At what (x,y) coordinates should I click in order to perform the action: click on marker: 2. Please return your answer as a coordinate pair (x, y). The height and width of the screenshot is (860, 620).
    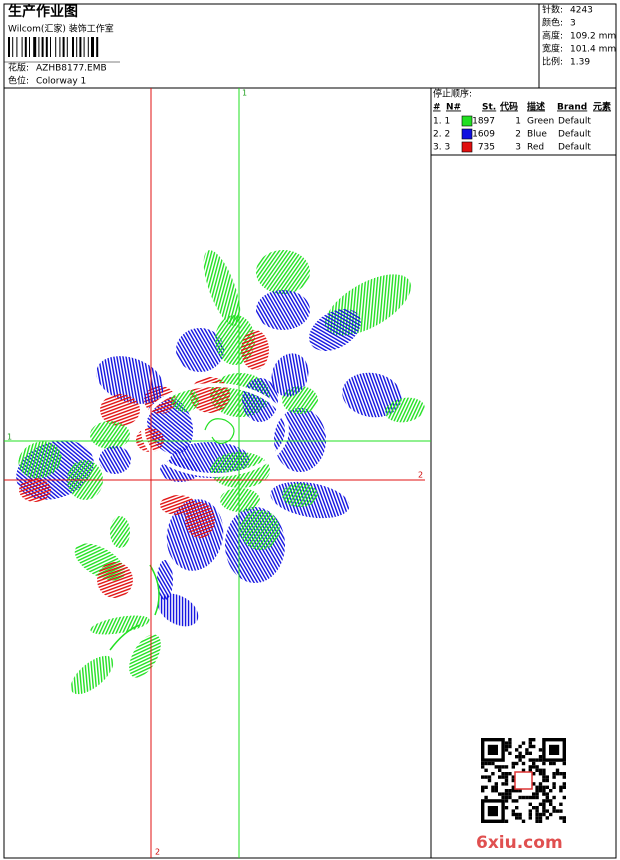
    Looking at the image, I should click on (420, 475).